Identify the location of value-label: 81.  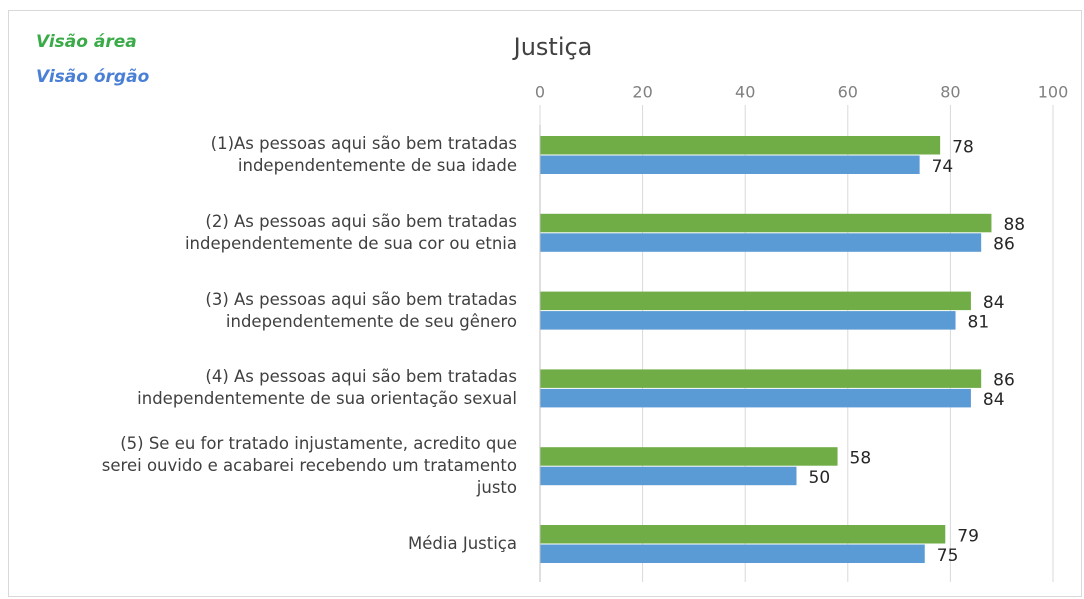
(979, 322).